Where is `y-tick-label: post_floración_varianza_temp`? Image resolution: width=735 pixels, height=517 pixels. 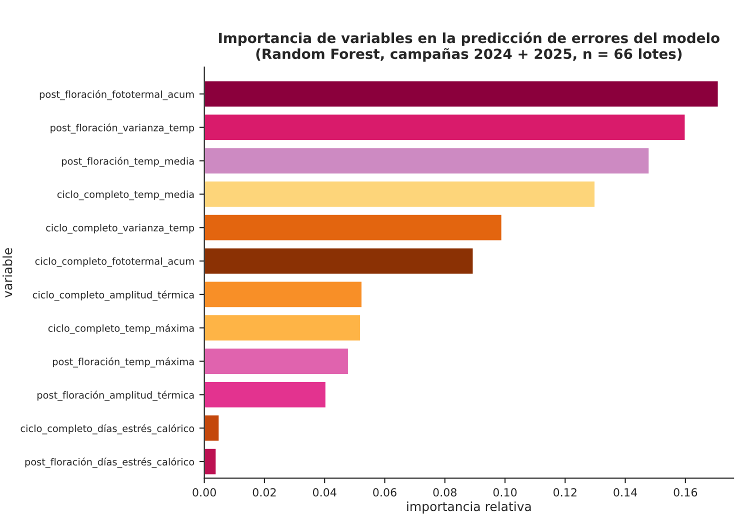 y-tick-label: post_floración_varianza_temp is located at coordinates (122, 128).